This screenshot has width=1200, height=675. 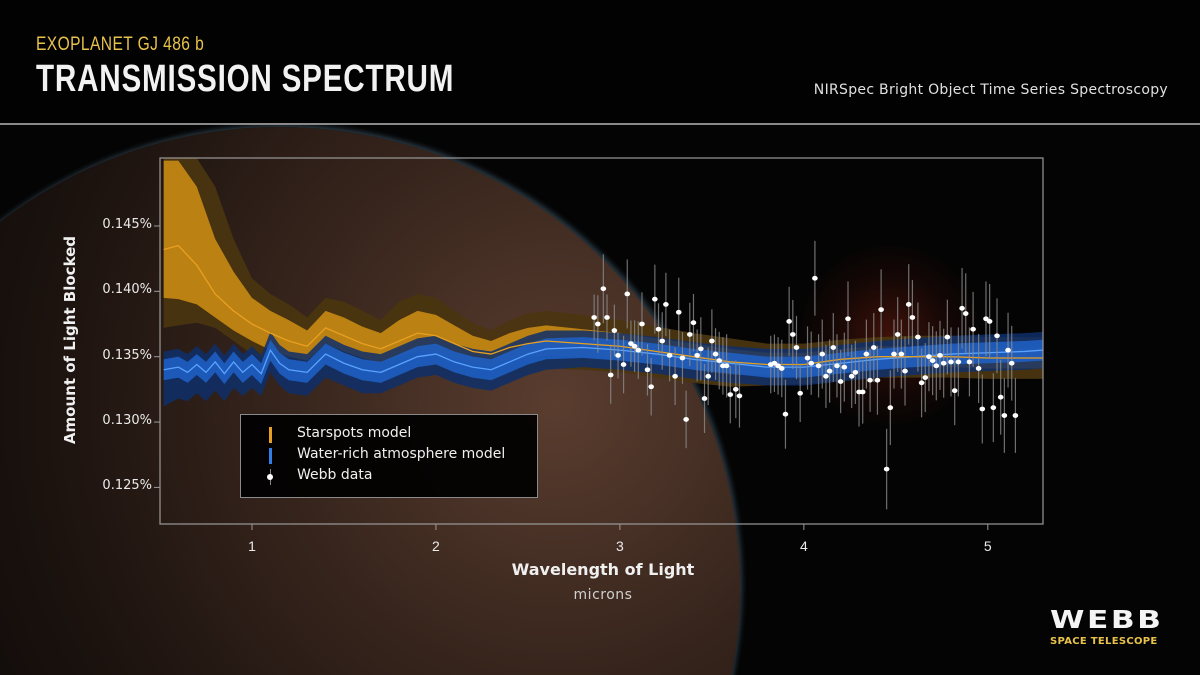 I want to click on water-inner-band, so click(x=603, y=361).